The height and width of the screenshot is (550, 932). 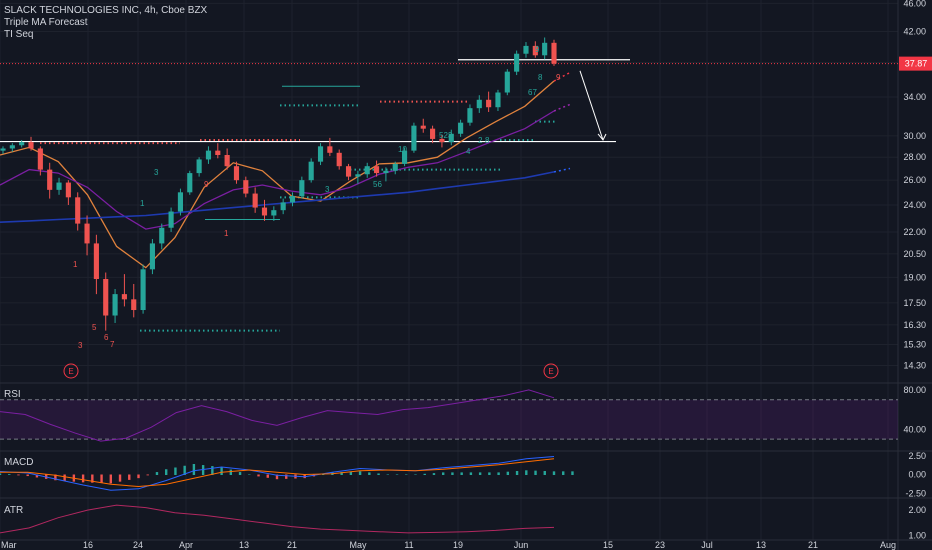 I want to click on ti-seq-count: 9, so click(x=206, y=184).